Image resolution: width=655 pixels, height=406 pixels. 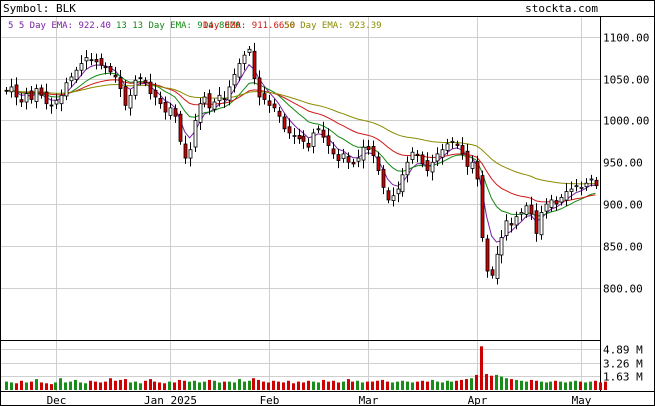 What do you see at coordinates (626, 80) in the screenshot?
I see `price-tick-label: 1050.00` at bounding box center [626, 80].